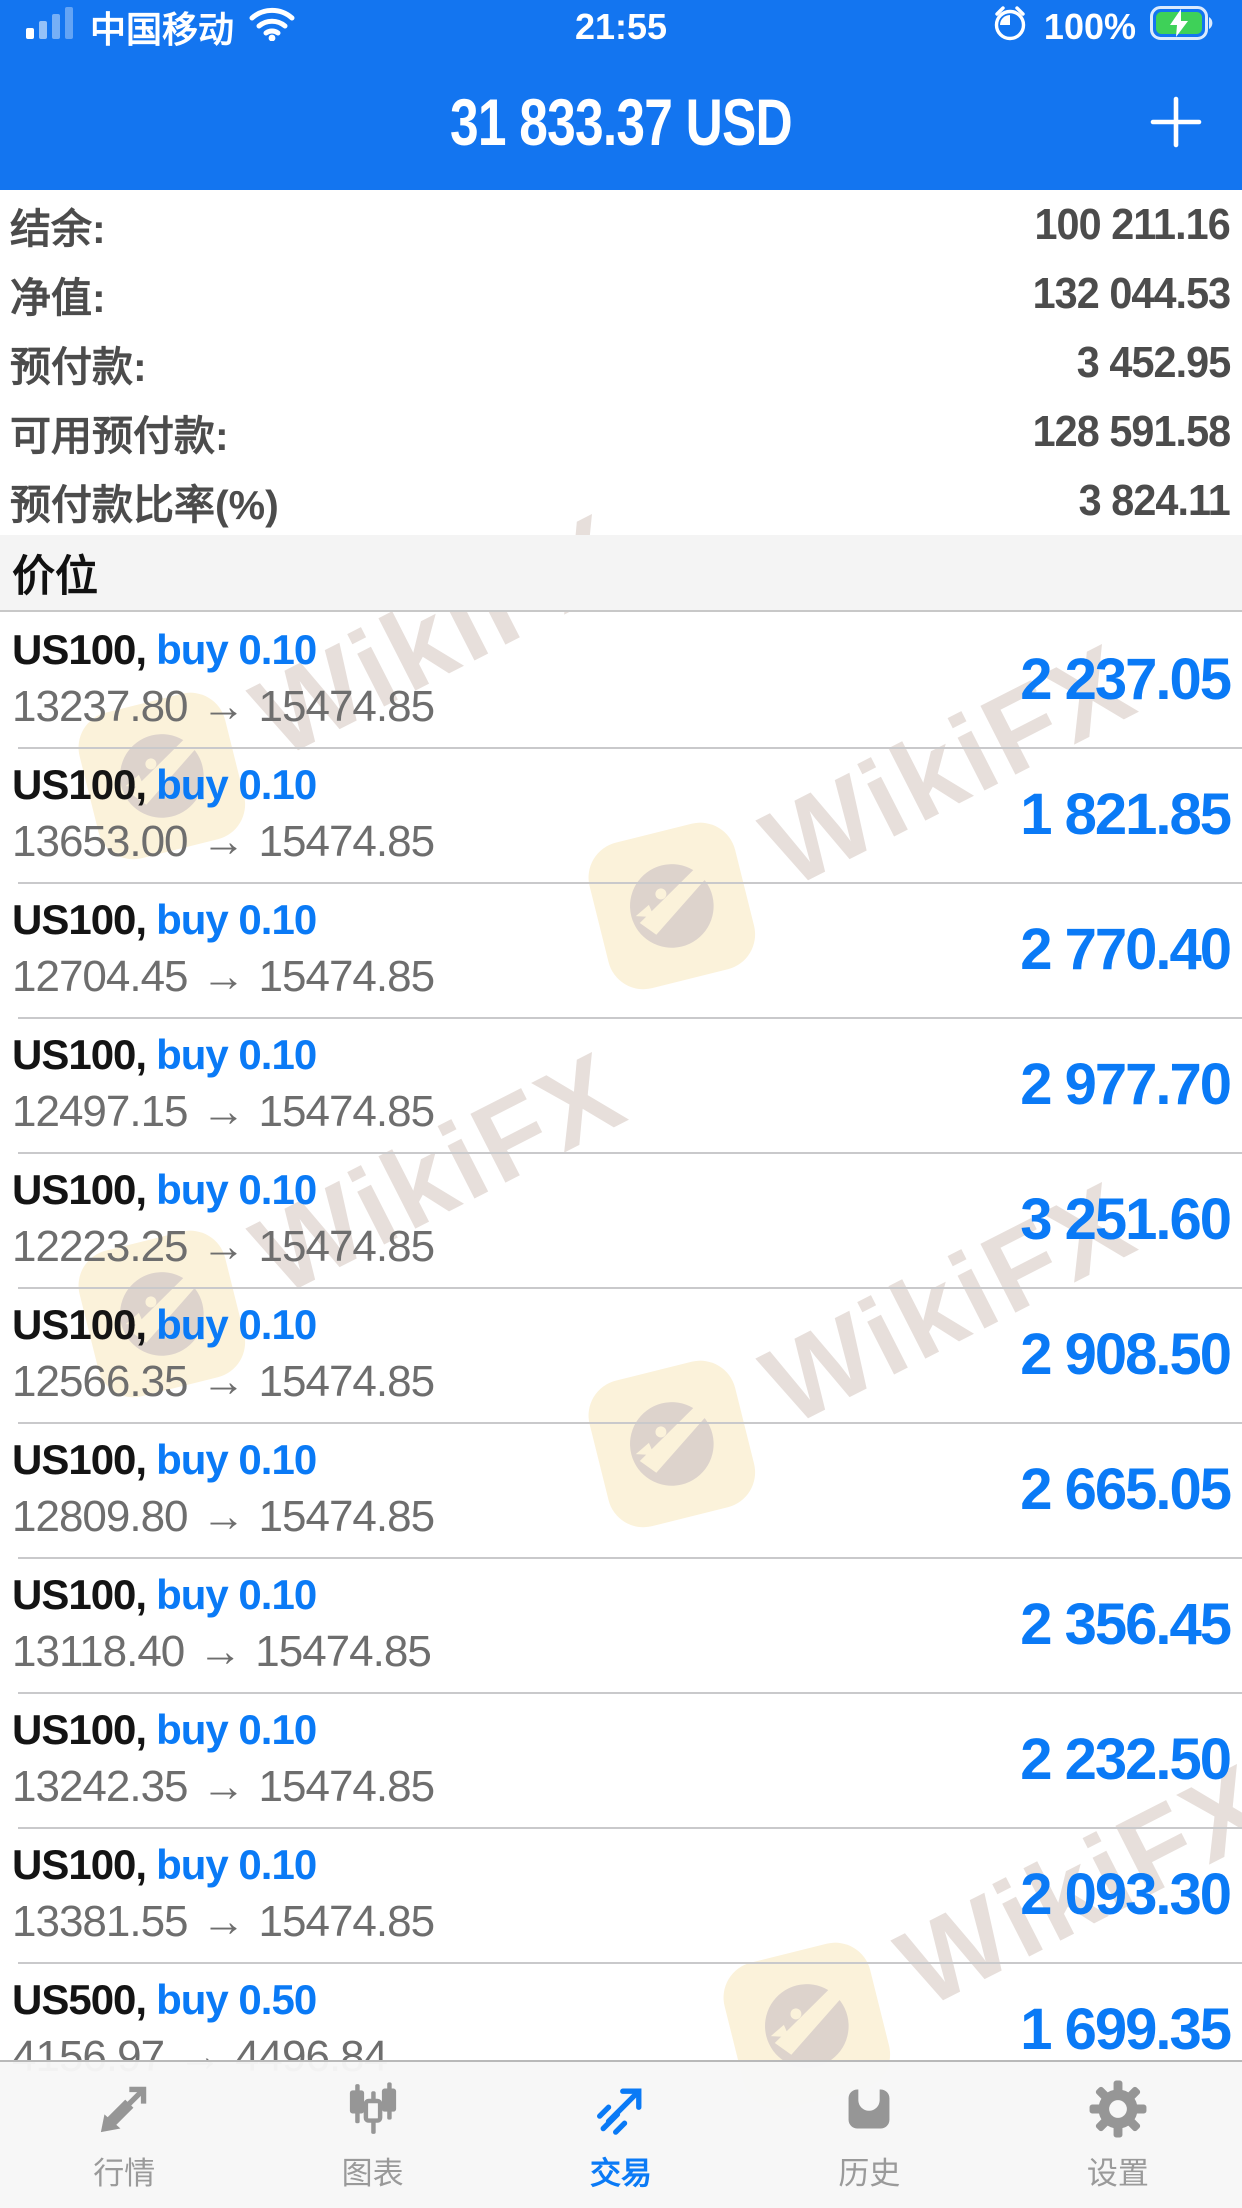  What do you see at coordinates (621, 1785) in the screenshot?
I see `position-prices: 13242.35 → 15474.85` at bounding box center [621, 1785].